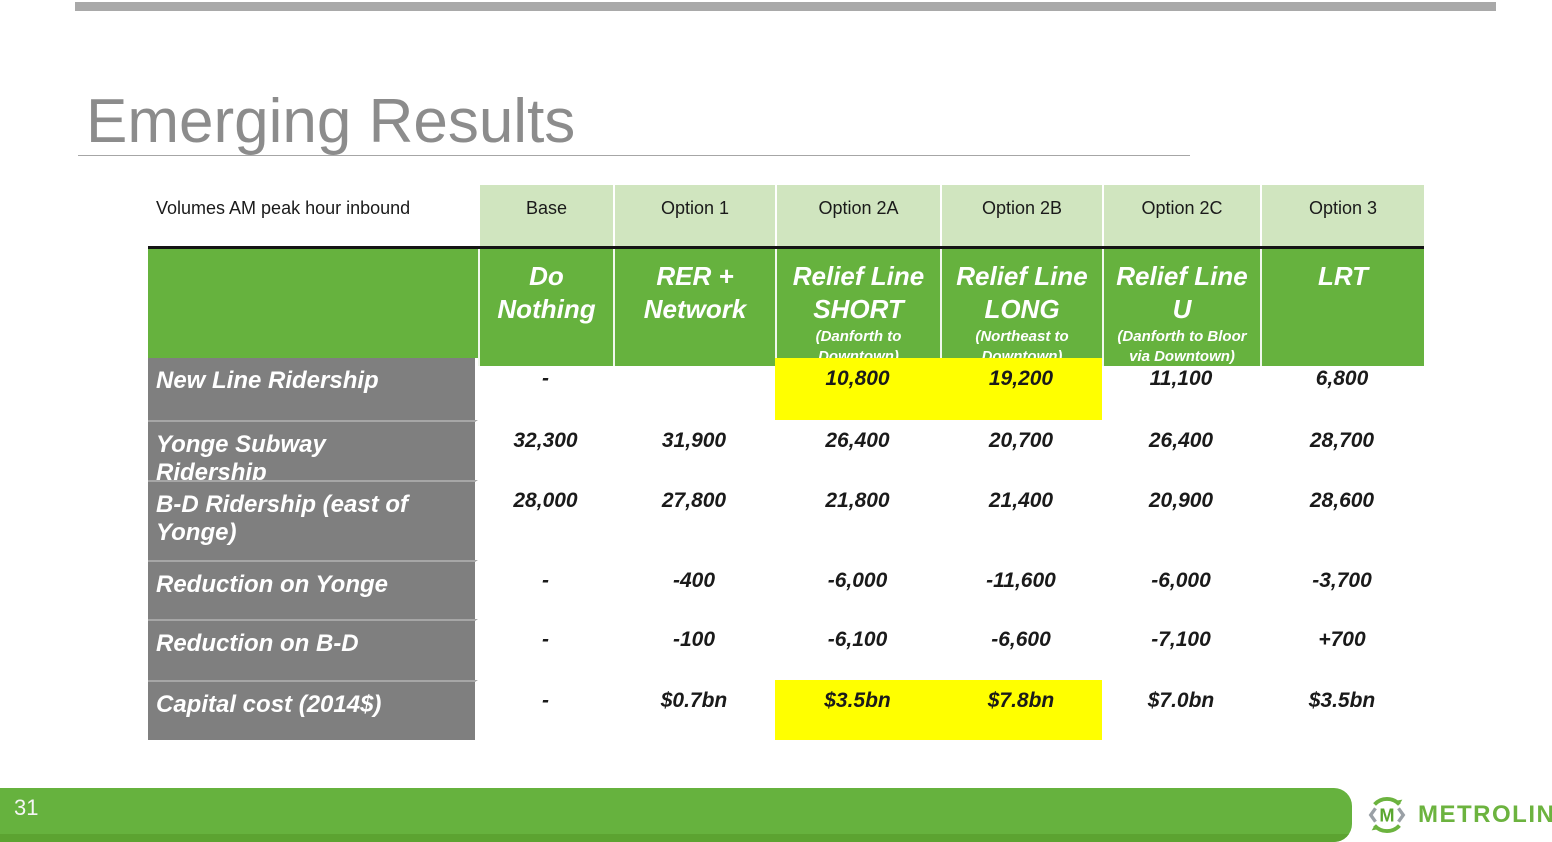  I want to click on table-value-highlighted: $3.5bn, so click(857, 710).